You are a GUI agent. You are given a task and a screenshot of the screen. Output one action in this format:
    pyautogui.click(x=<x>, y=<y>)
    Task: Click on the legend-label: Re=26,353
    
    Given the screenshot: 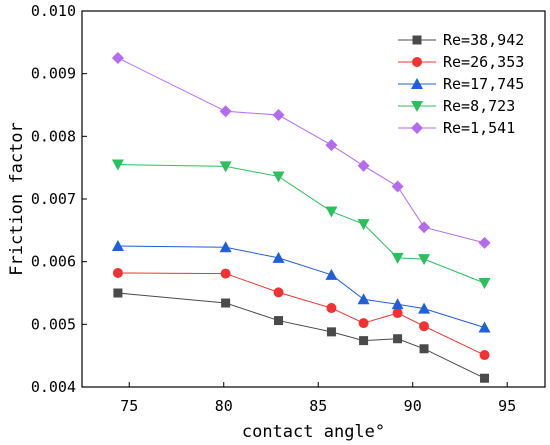 What is the action you would take?
    pyautogui.click(x=483, y=62)
    